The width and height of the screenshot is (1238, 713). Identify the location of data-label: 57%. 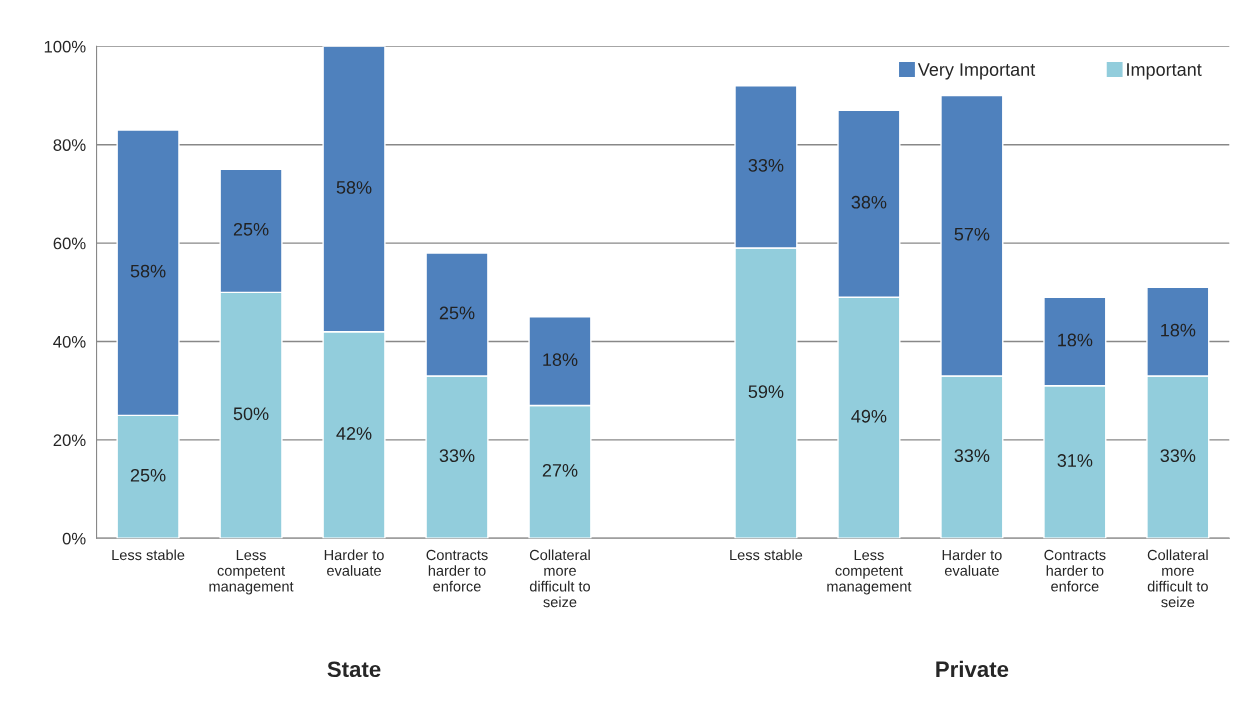
(972, 234).